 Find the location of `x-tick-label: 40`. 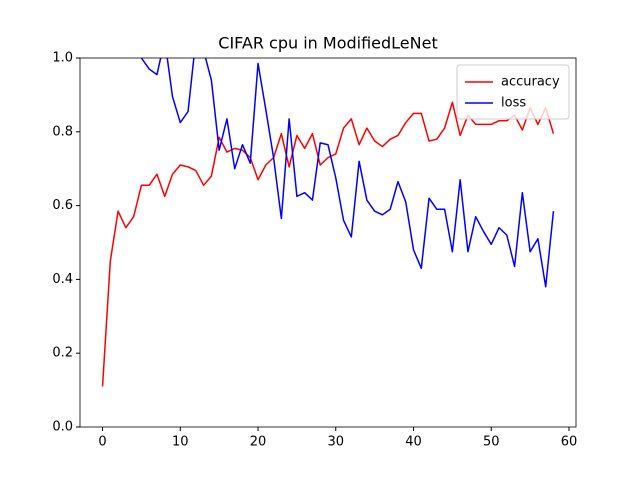

x-tick-label: 40 is located at coordinates (413, 442).